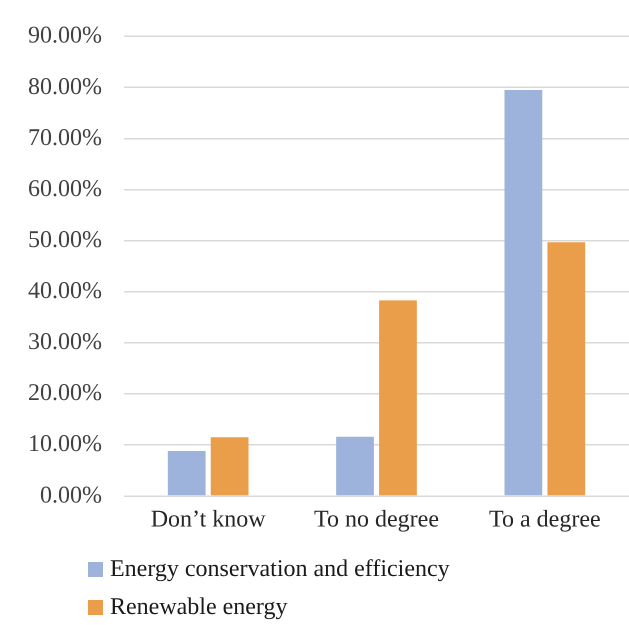  What do you see at coordinates (65, 393) in the screenshot?
I see `y-tick-label: 20.00%` at bounding box center [65, 393].